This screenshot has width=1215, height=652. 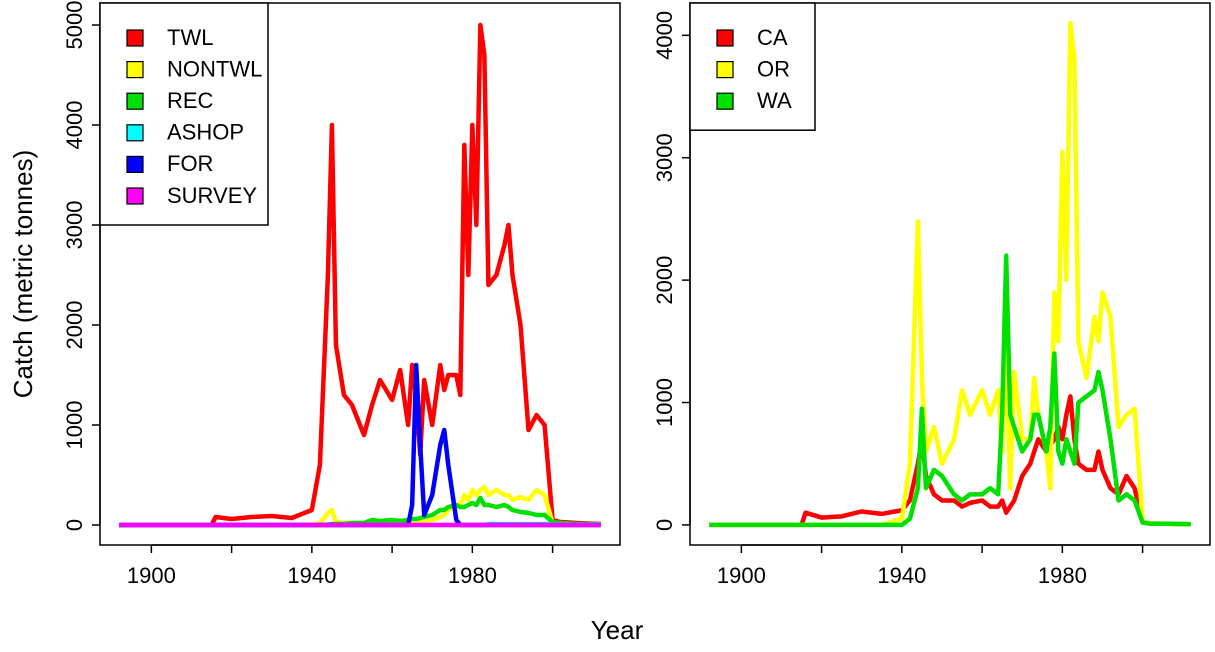 I want to click on legend-label: WA, so click(x=774, y=100).